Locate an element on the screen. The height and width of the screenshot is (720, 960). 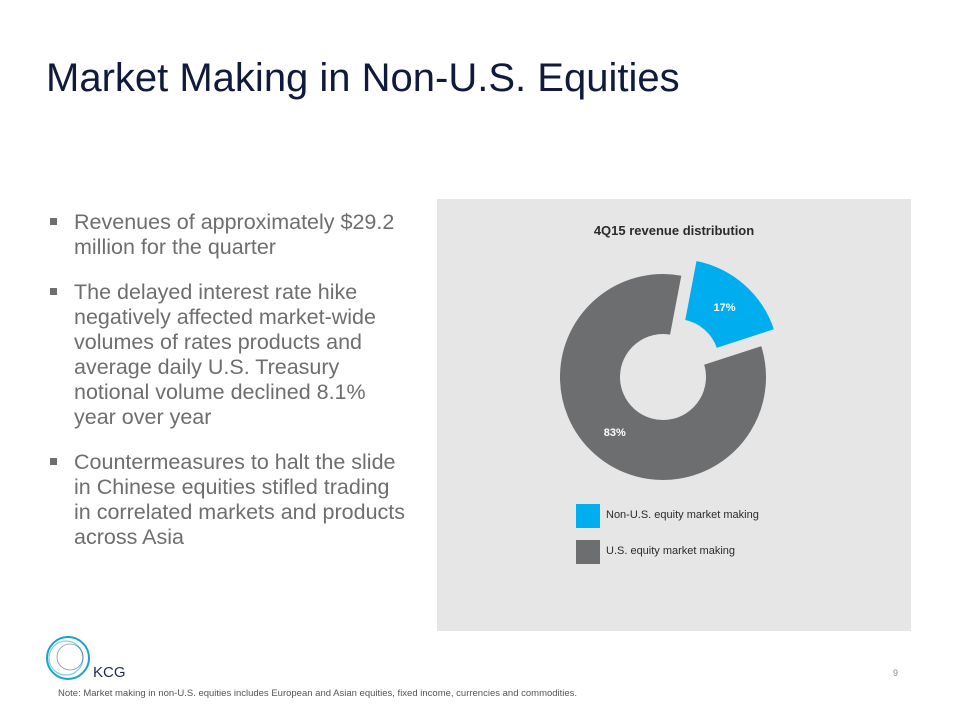
donut-data-label: 83% is located at coordinates (615, 433).